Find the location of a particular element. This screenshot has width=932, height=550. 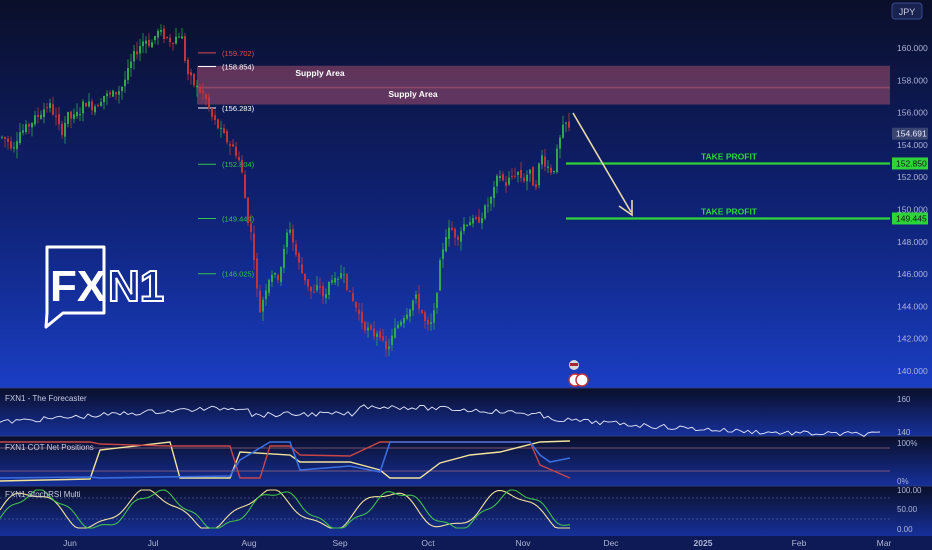

indicator-tick: 0% is located at coordinates (903, 481).